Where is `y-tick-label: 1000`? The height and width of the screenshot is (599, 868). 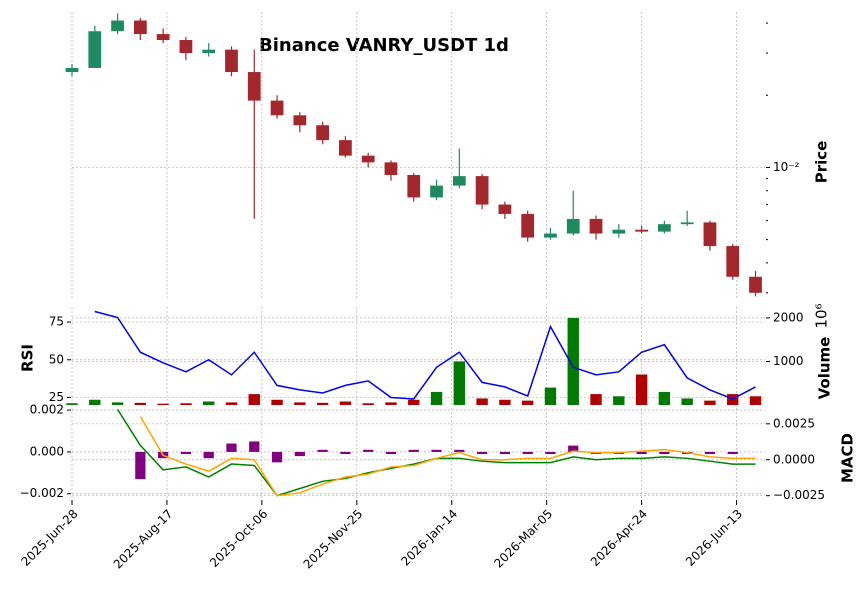 y-tick-label: 1000 is located at coordinates (788, 361).